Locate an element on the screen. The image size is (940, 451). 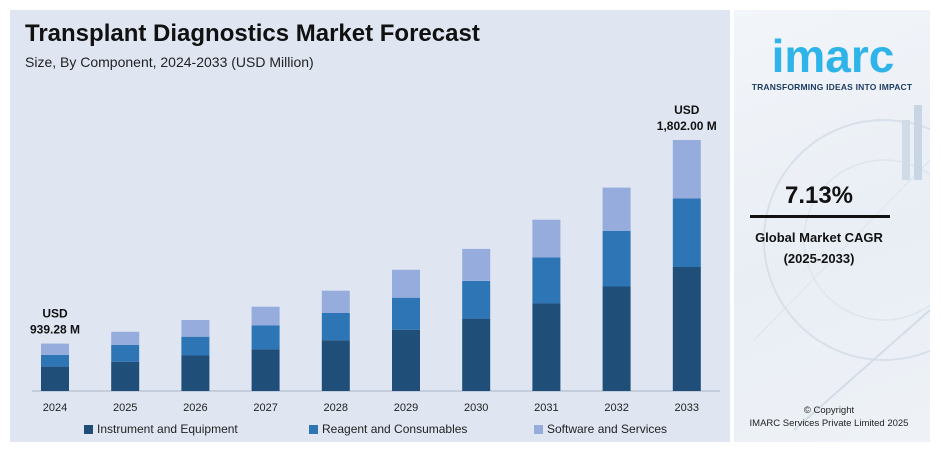
x-tick-label: 2024 is located at coordinates (55, 408).